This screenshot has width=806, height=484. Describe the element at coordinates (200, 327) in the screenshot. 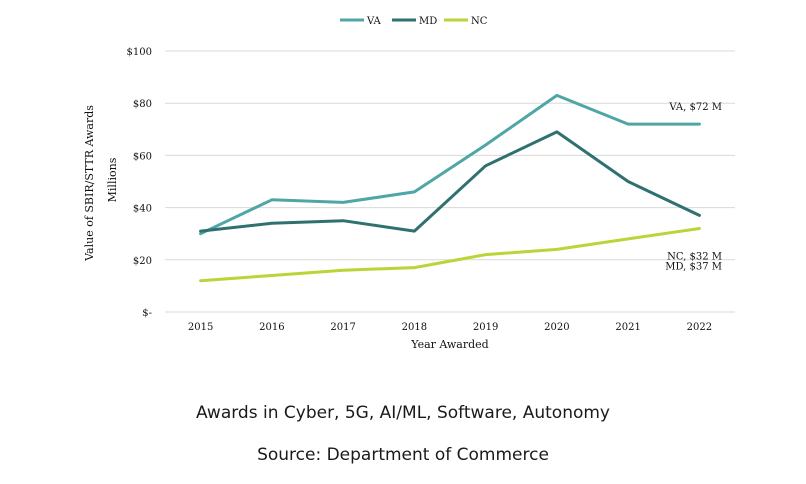

I see `x-tick-label: 2015` at that location.